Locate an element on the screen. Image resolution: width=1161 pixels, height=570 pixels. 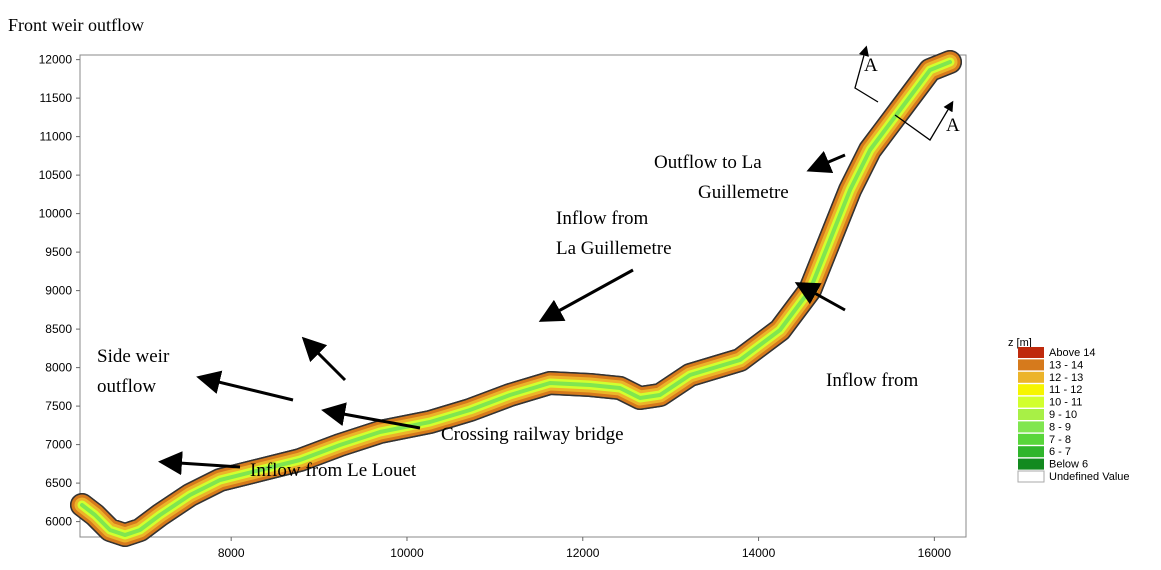
y-tick-label: 7000 is located at coordinates (58, 445).